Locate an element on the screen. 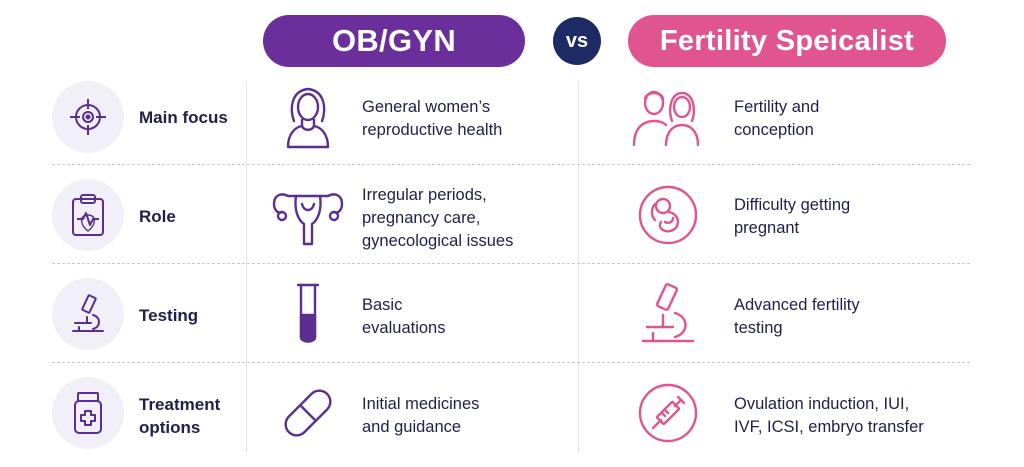 The height and width of the screenshot is (467, 1024). ob-text: Basic evaluations is located at coordinates (404, 316).